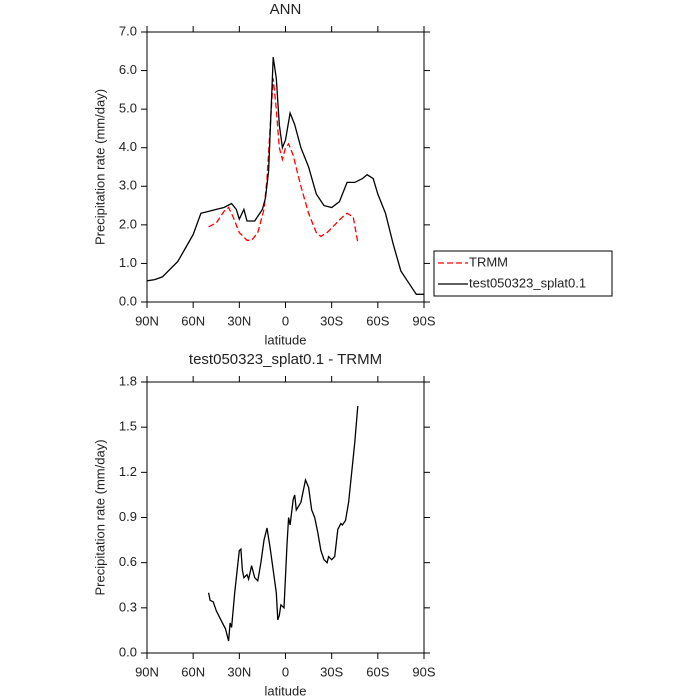 The height and width of the screenshot is (700, 700). What do you see at coordinates (286, 9) in the screenshot?
I see `chart-title: ANN` at bounding box center [286, 9].